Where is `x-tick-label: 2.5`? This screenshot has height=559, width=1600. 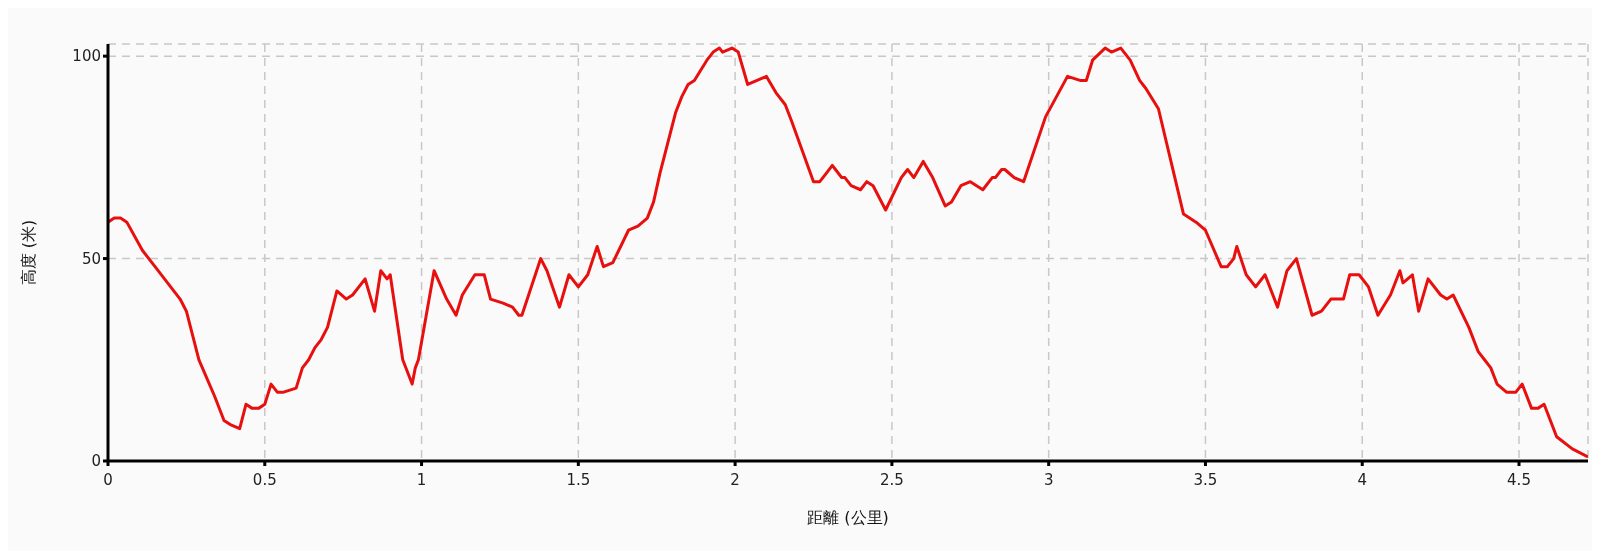
x-tick-label: 2.5 is located at coordinates (891, 479).